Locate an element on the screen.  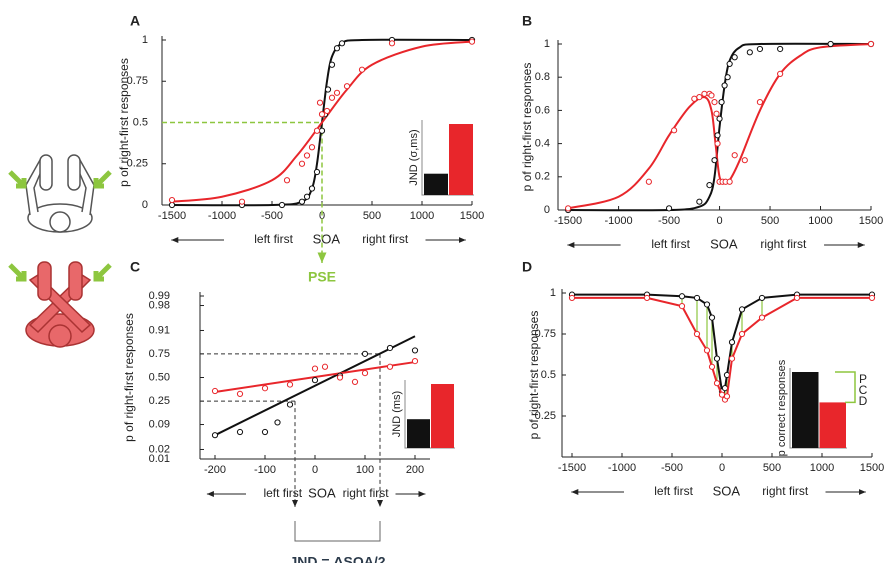
y-tick-label: 0 is located at coordinates (547, 210).